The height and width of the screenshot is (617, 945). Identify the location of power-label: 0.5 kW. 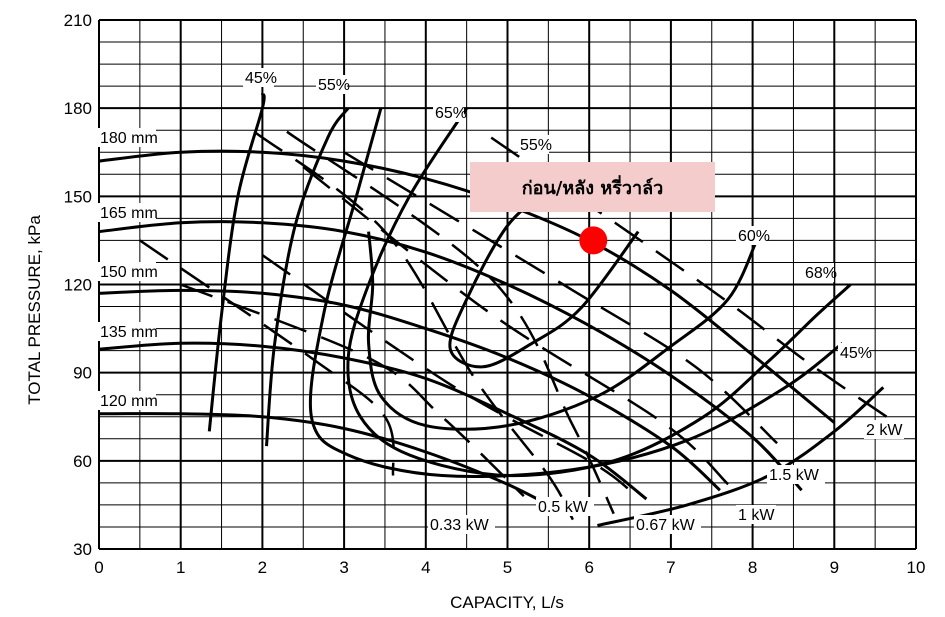
(563, 507).